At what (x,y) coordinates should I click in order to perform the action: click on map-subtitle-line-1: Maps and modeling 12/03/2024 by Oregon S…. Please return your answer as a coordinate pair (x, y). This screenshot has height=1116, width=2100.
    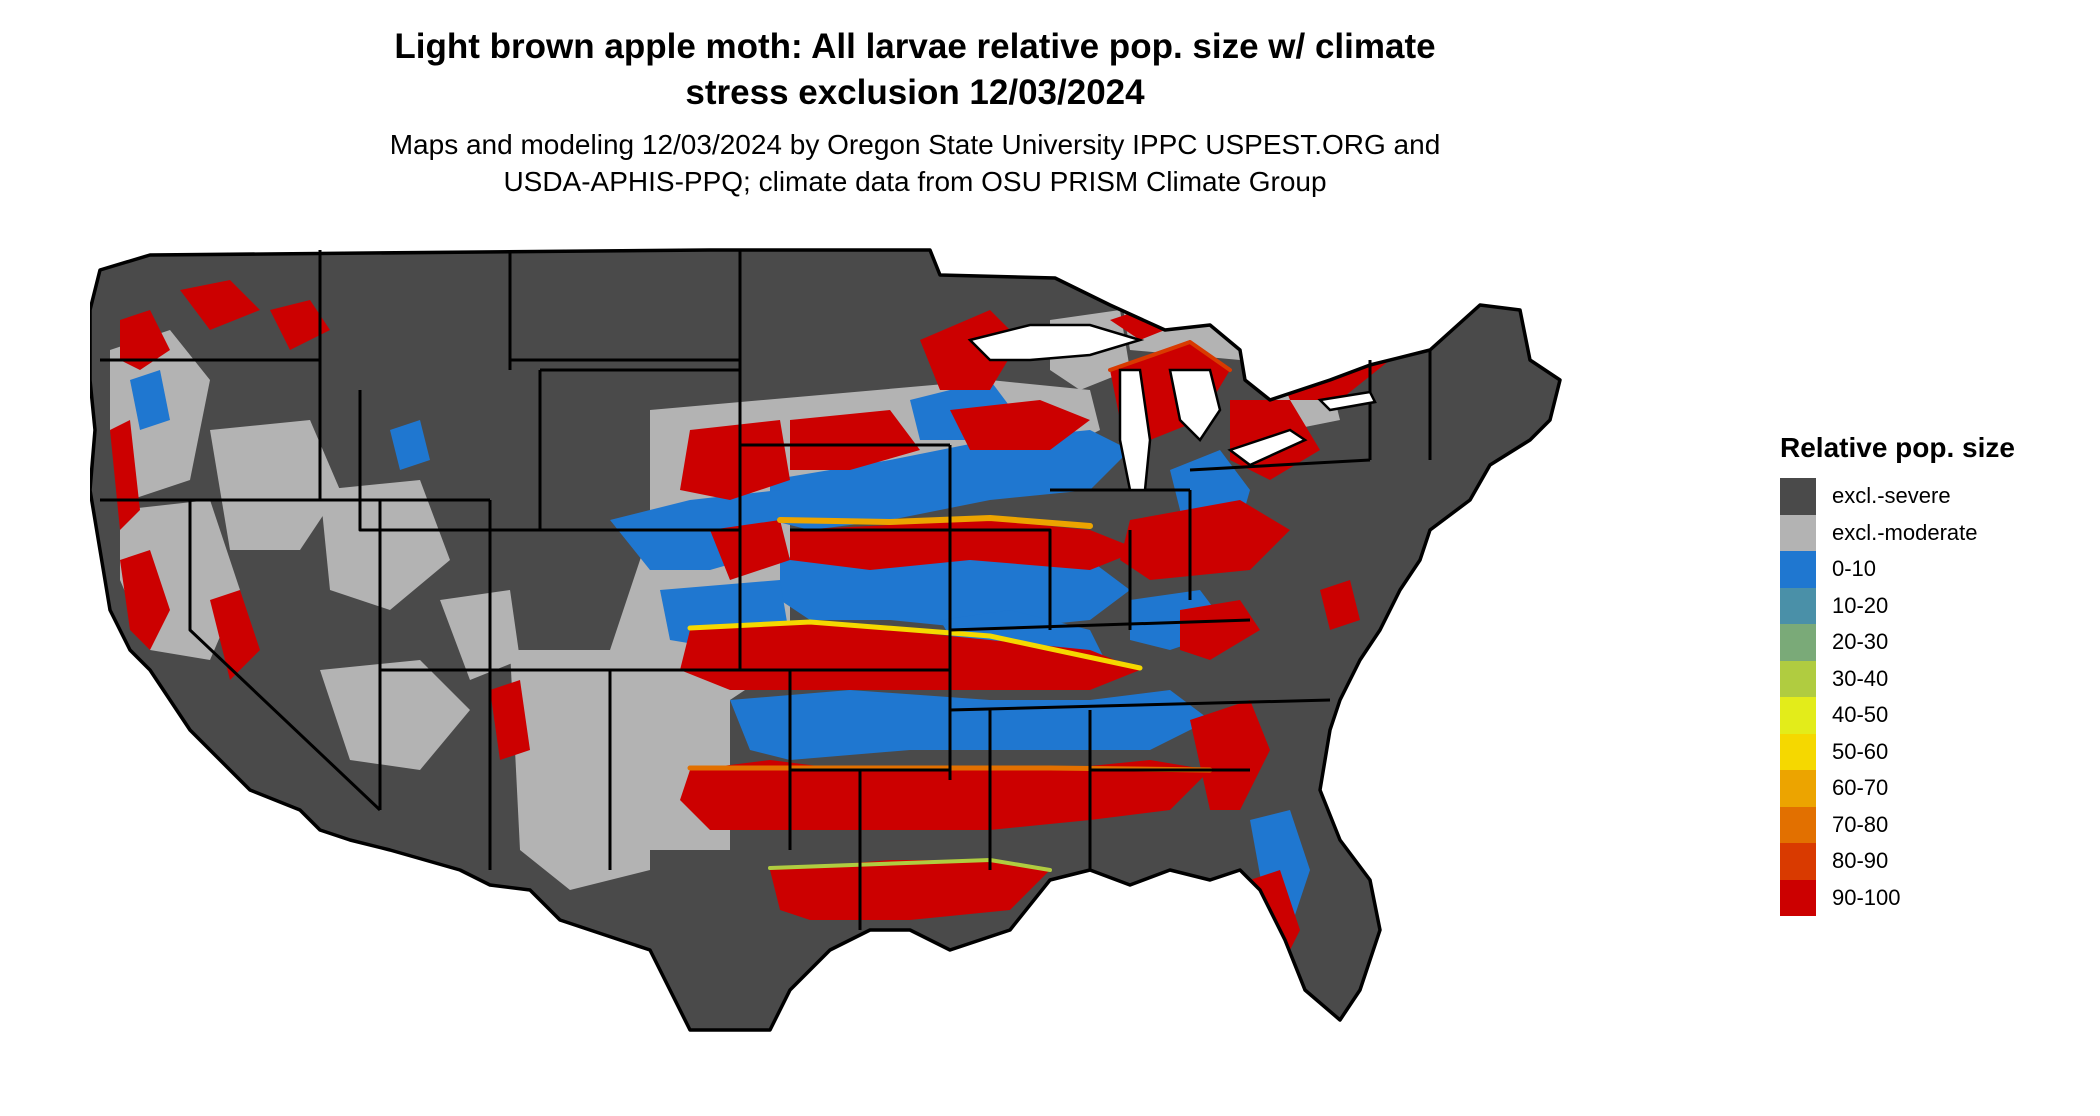
    Looking at the image, I should click on (915, 144).